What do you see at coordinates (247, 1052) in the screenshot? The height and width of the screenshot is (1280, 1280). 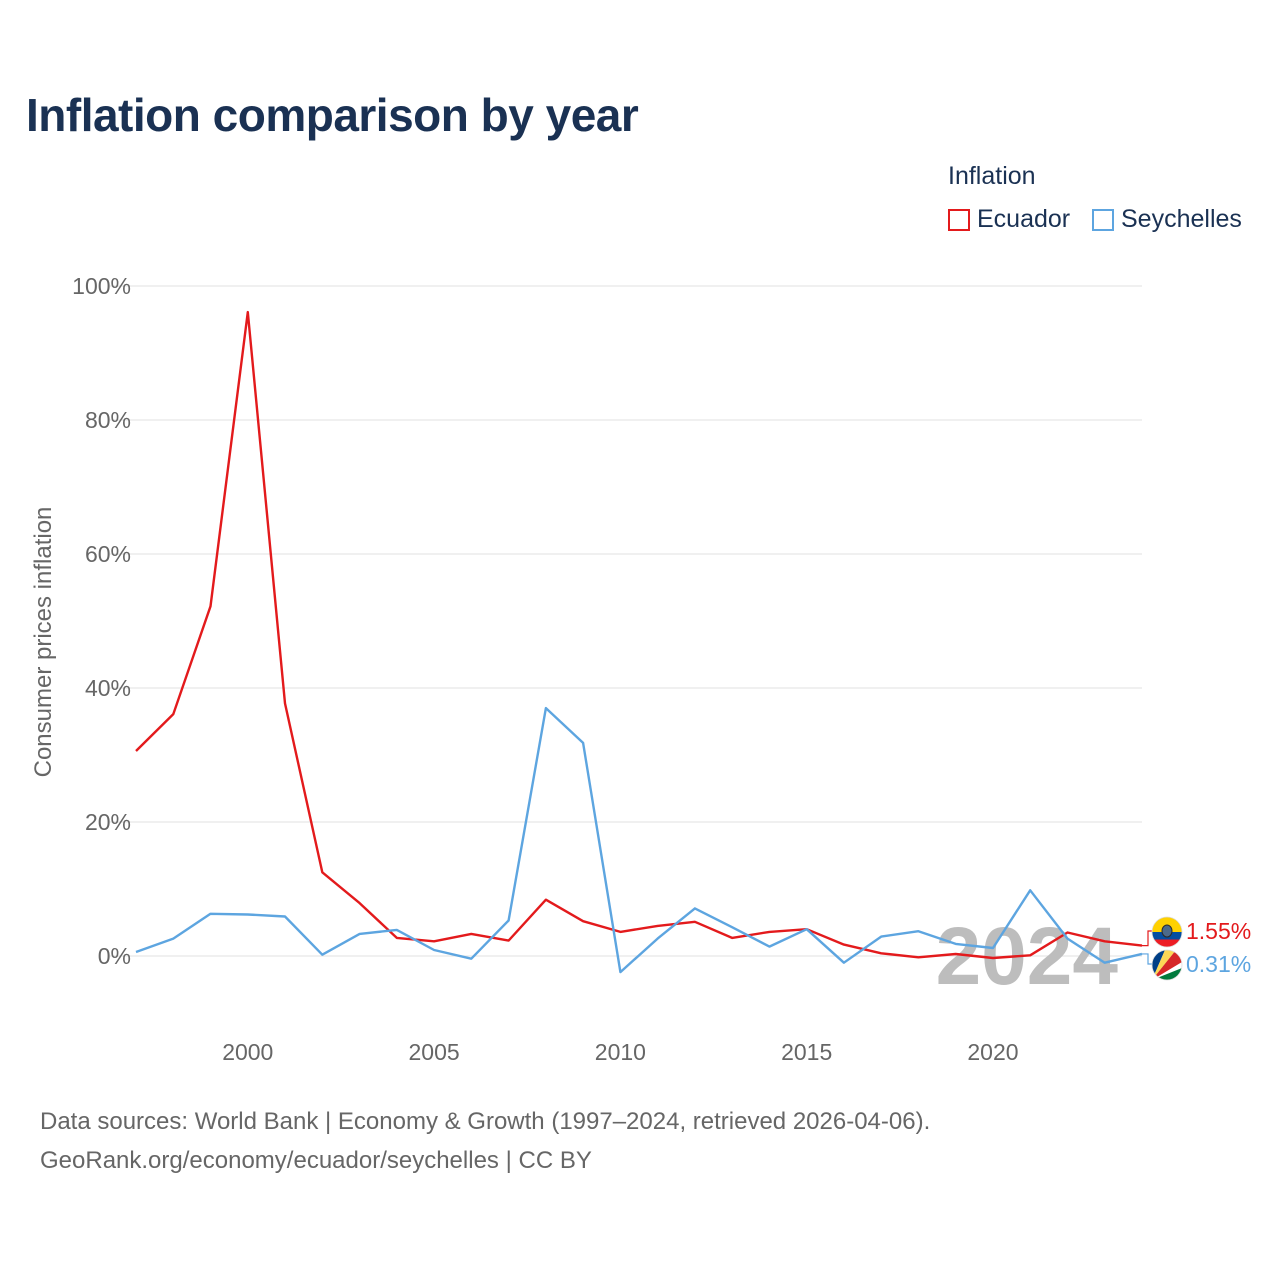 I see `x-tick-label: 2000` at bounding box center [247, 1052].